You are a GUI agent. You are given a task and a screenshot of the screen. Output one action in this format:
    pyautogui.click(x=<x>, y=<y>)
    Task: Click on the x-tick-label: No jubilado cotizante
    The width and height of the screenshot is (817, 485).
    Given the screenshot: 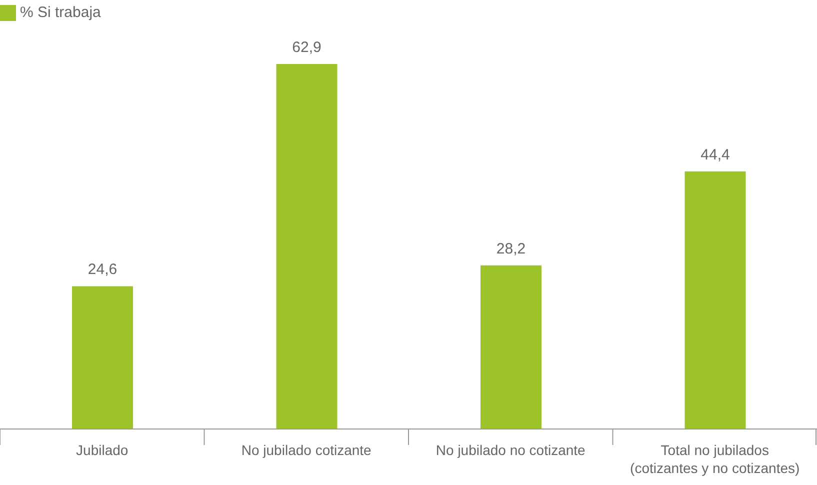 What is the action you would take?
    pyautogui.click(x=306, y=450)
    